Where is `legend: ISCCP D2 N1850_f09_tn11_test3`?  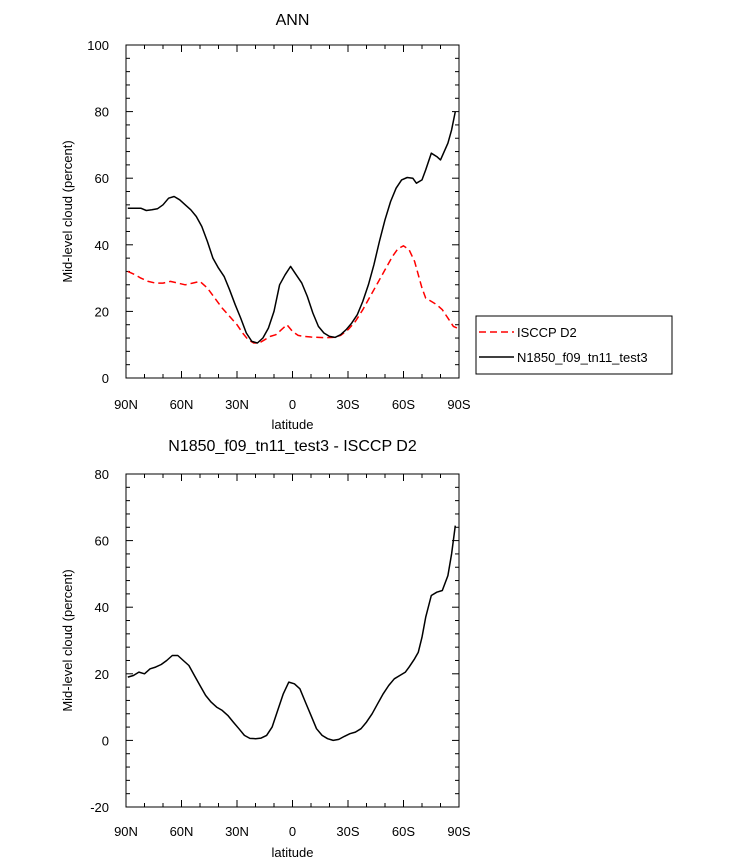
legend: ISCCP D2 N1850_f09_tn11_test3 is located at coordinates (574, 345).